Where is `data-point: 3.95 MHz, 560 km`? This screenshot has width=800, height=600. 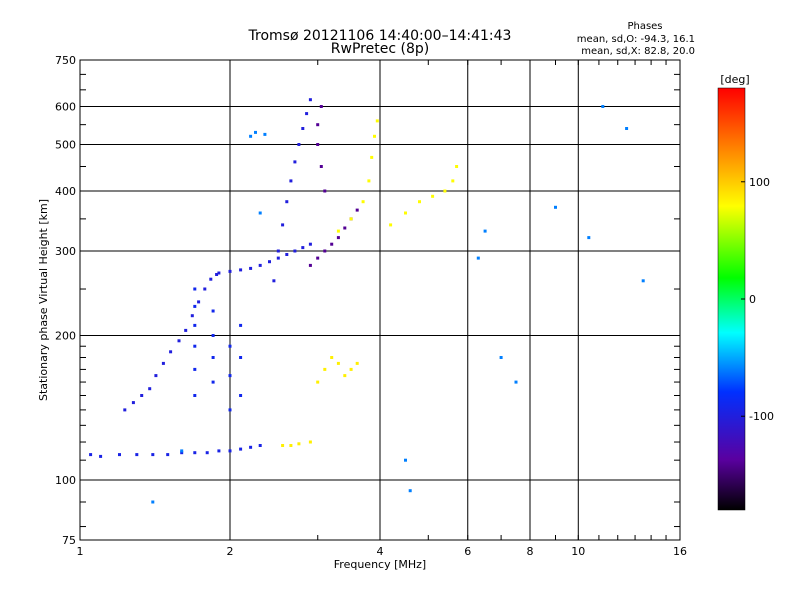 data-point: 3.95 MHz, 560 km is located at coordinates (377, 121).